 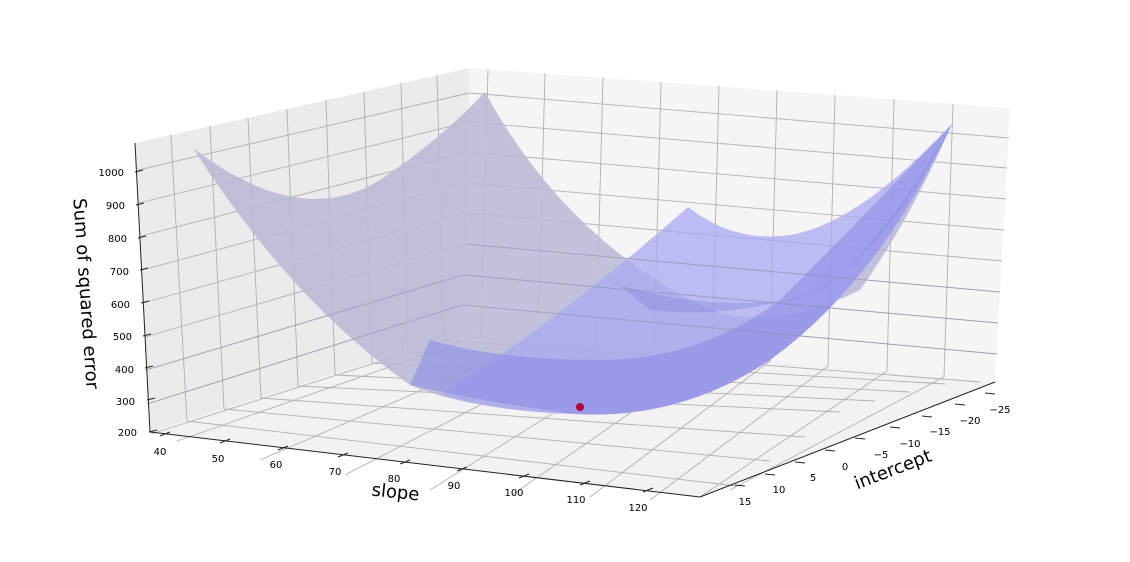 I want to click on slope-tick: 70, so click(x=335, y=472).